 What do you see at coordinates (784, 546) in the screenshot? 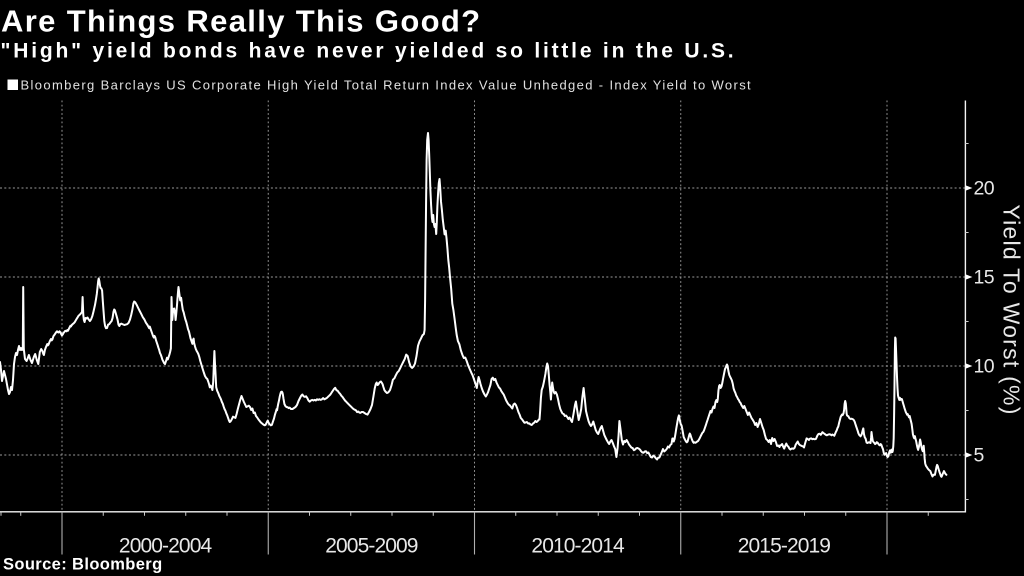
I see `svg-text: 2015-2019` at bounding box center [784, 546].